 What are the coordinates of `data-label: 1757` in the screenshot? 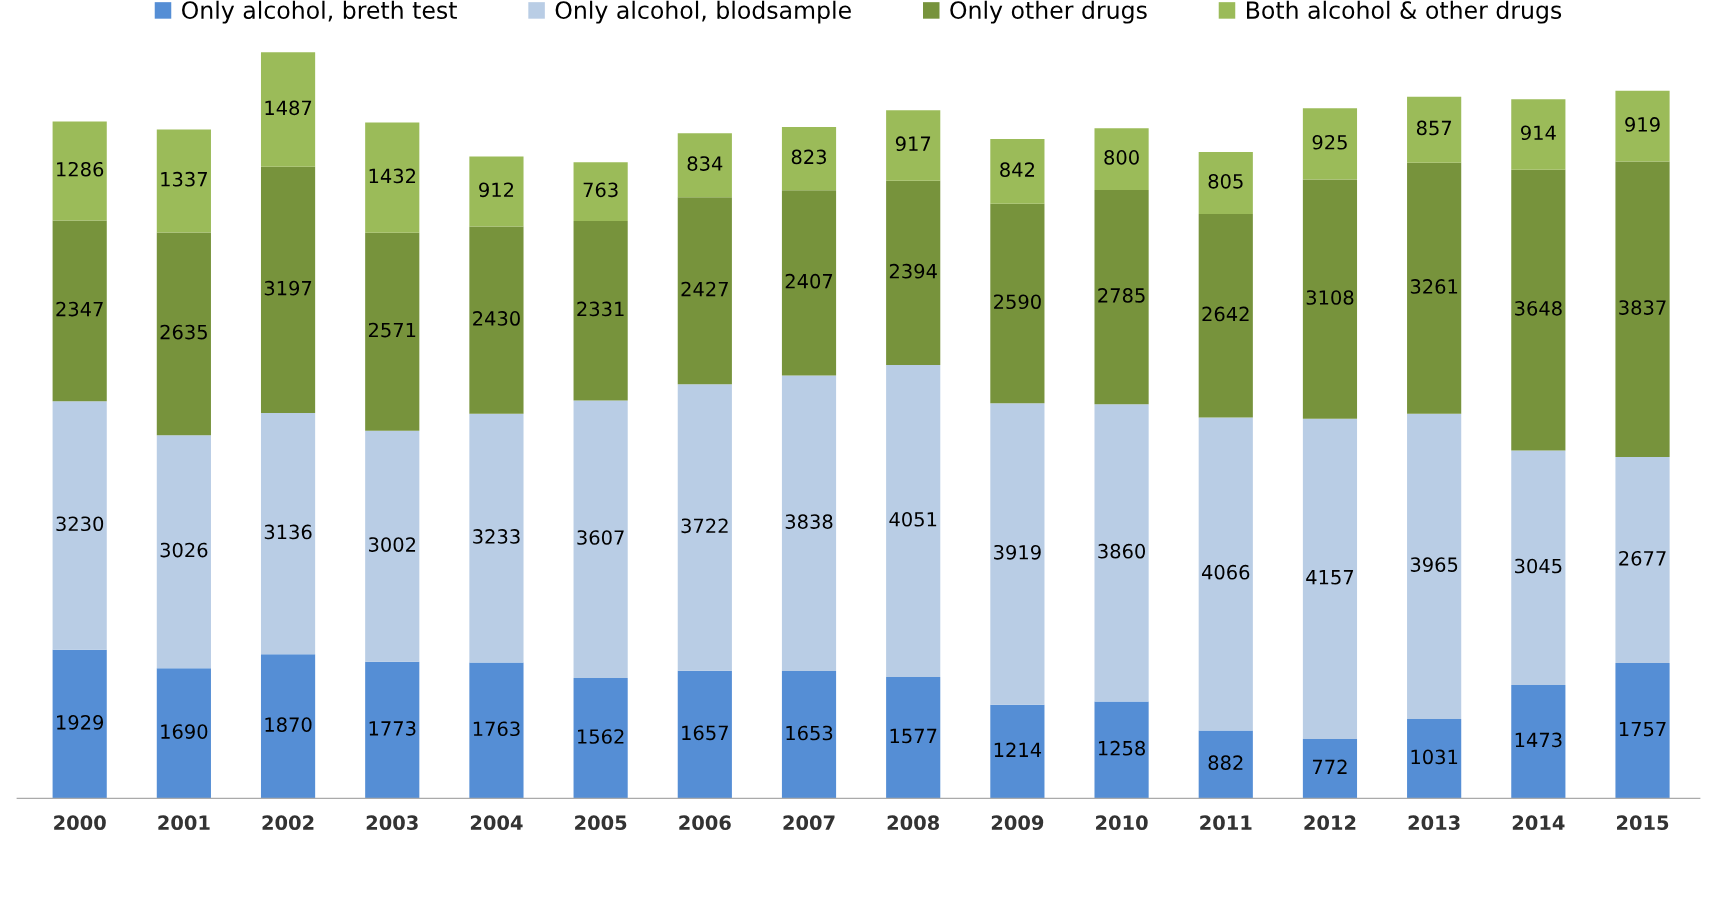 It's located at (1642, 729).